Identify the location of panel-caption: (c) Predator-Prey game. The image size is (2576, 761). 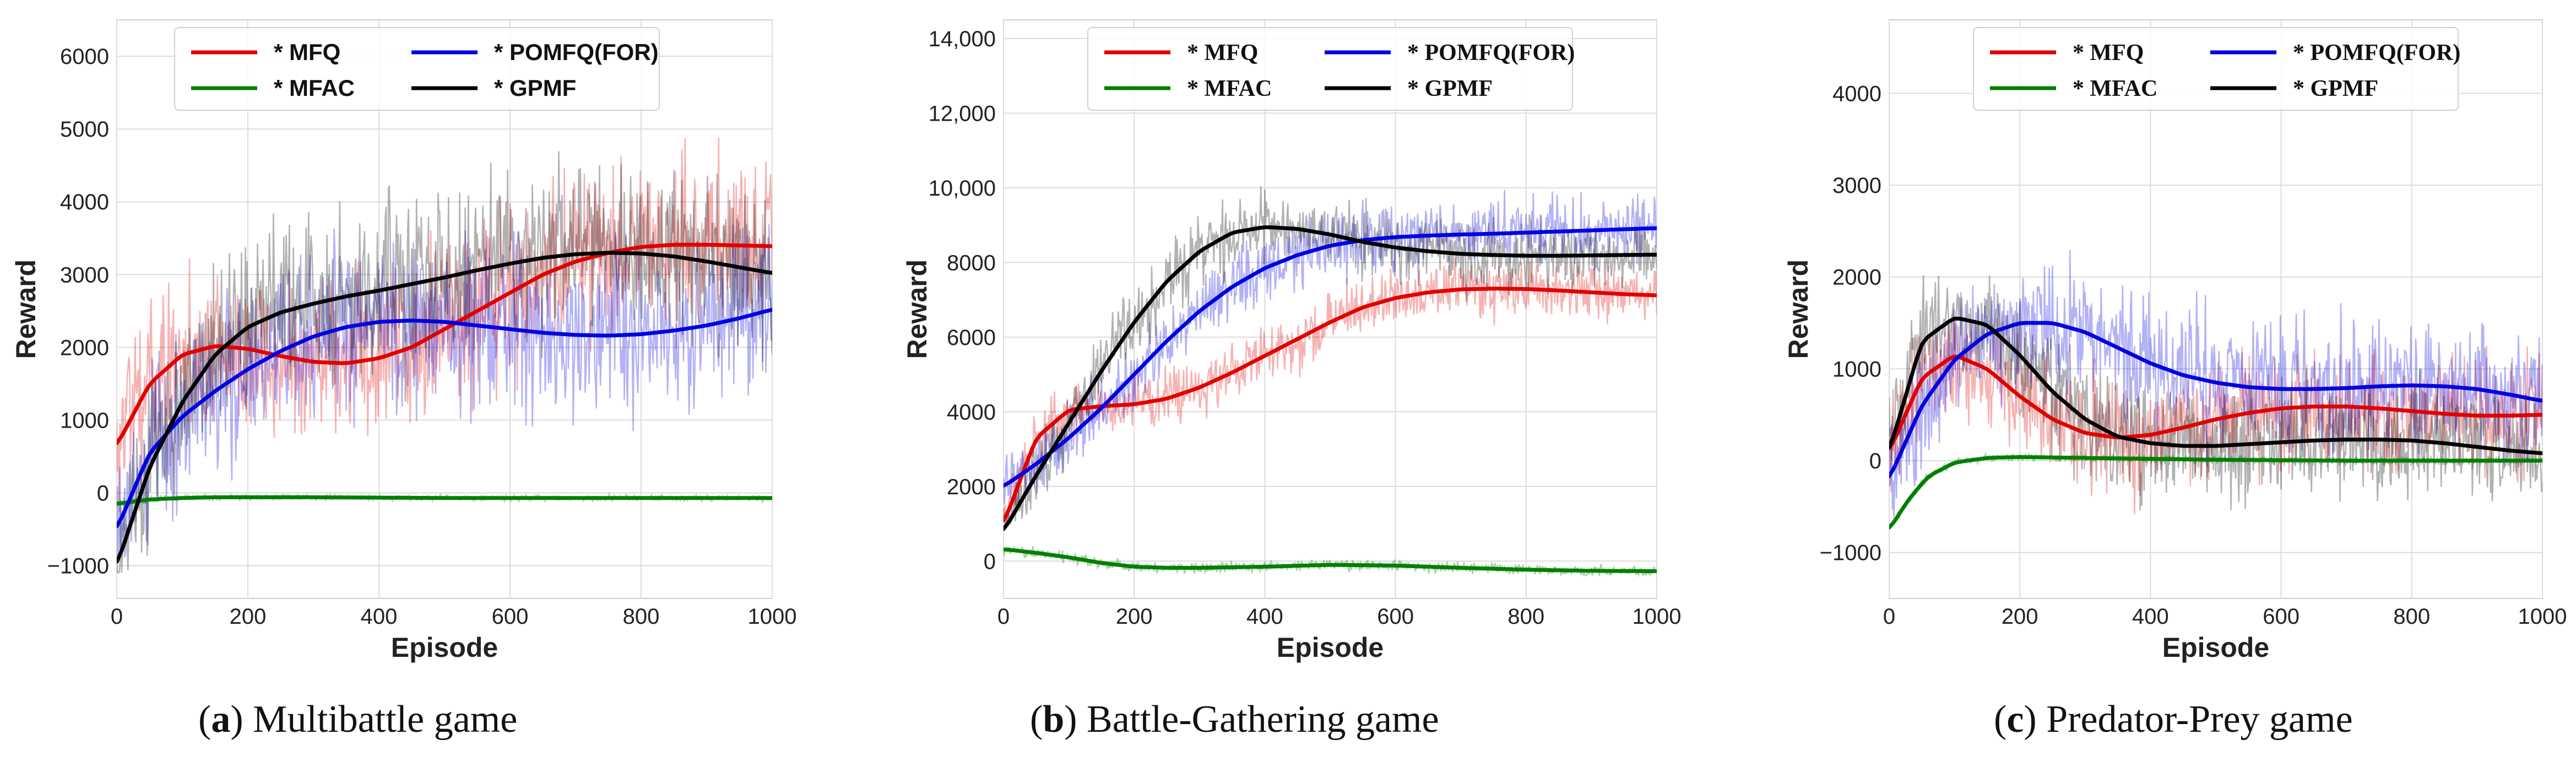
(2173, 719).